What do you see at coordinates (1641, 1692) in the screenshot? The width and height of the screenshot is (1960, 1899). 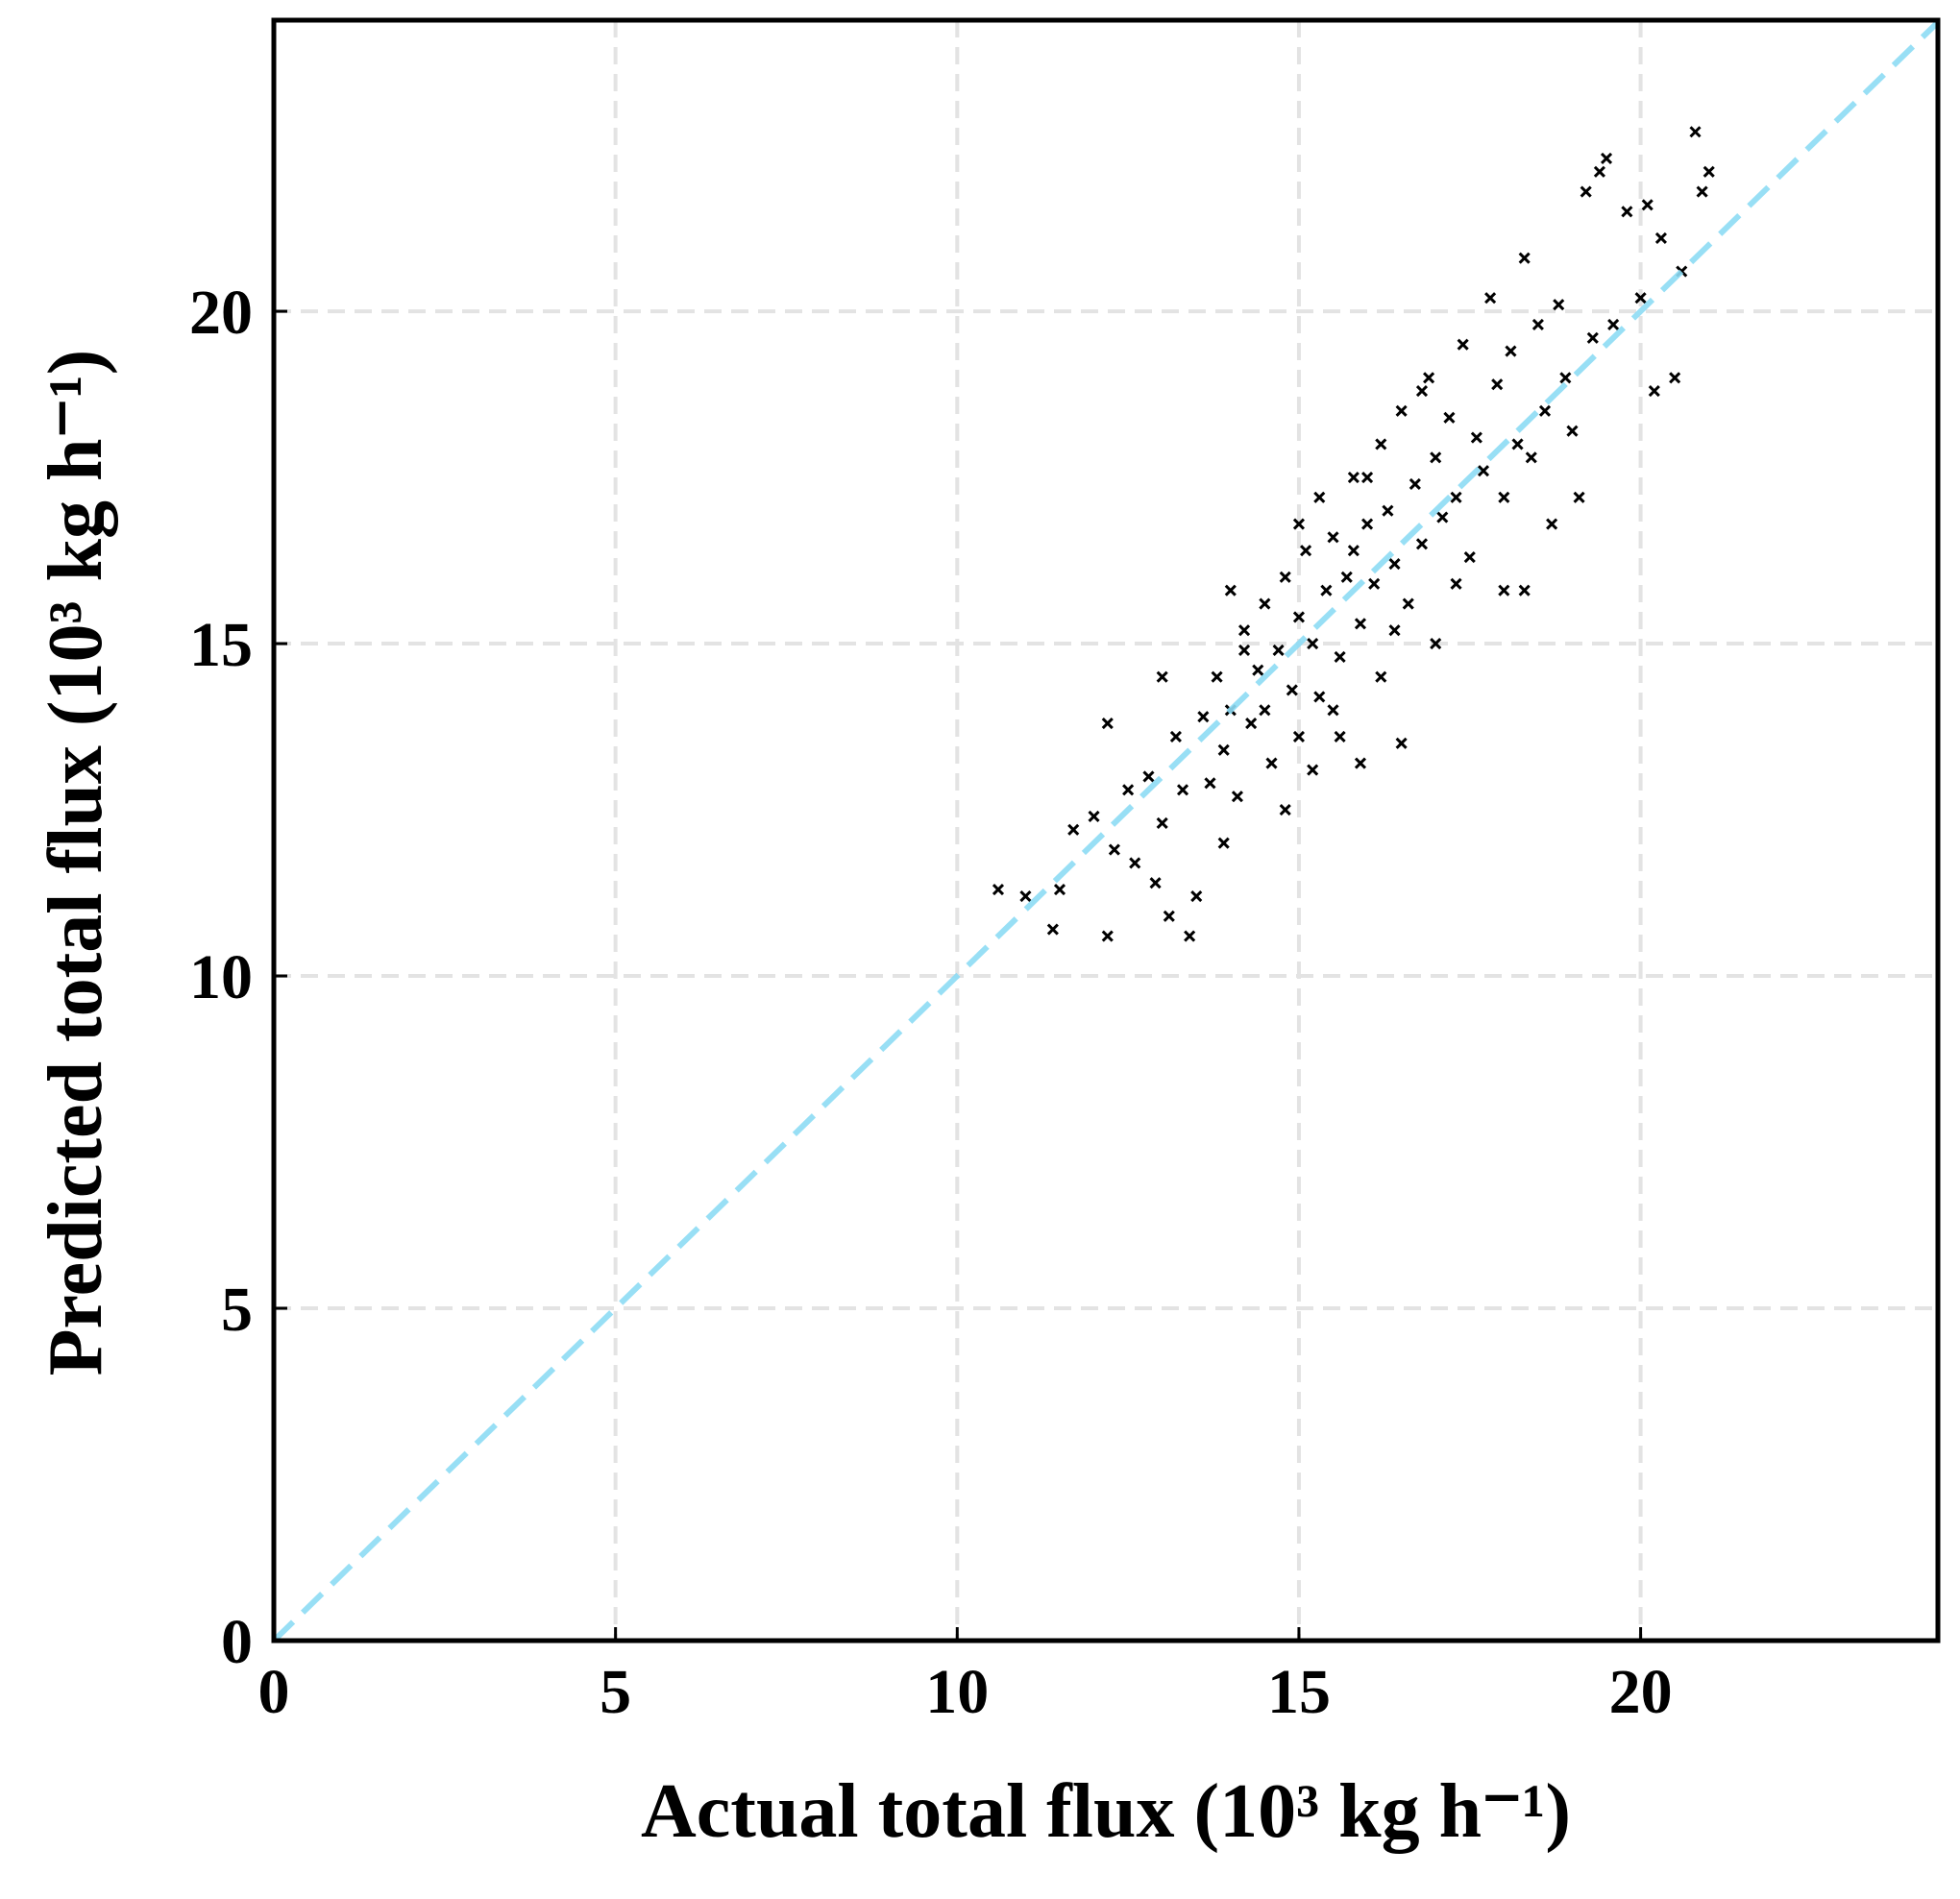 I see `x-tick-label: 20` at bounding box center [1641, 1692].